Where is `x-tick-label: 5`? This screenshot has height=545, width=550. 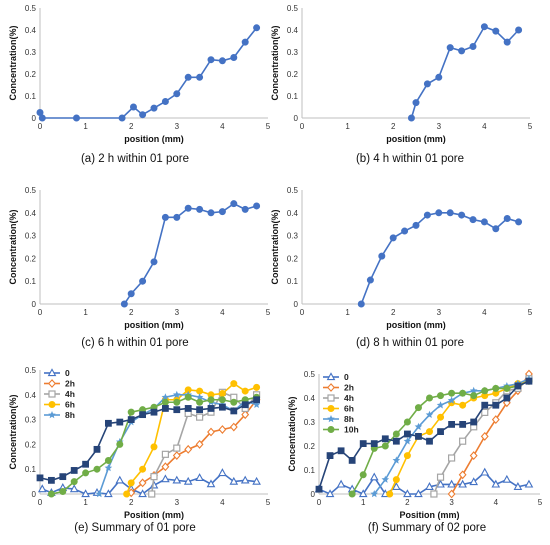
x-tick-label: 5 is located at coordinates (268, 126).